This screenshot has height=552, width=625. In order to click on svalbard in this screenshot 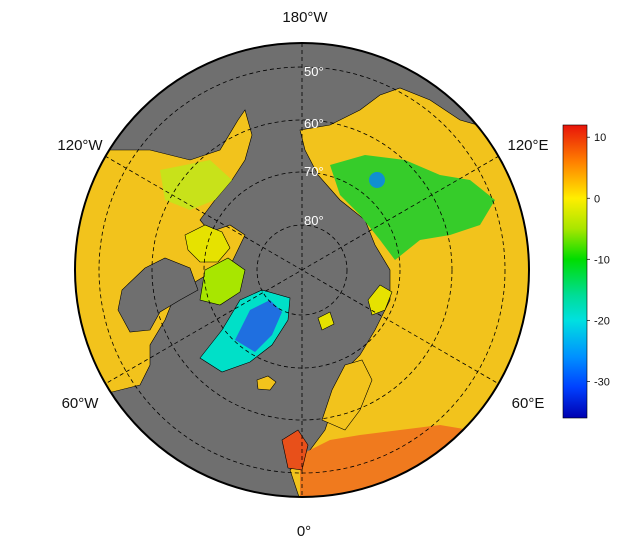, I will do `click(326, 321)`.